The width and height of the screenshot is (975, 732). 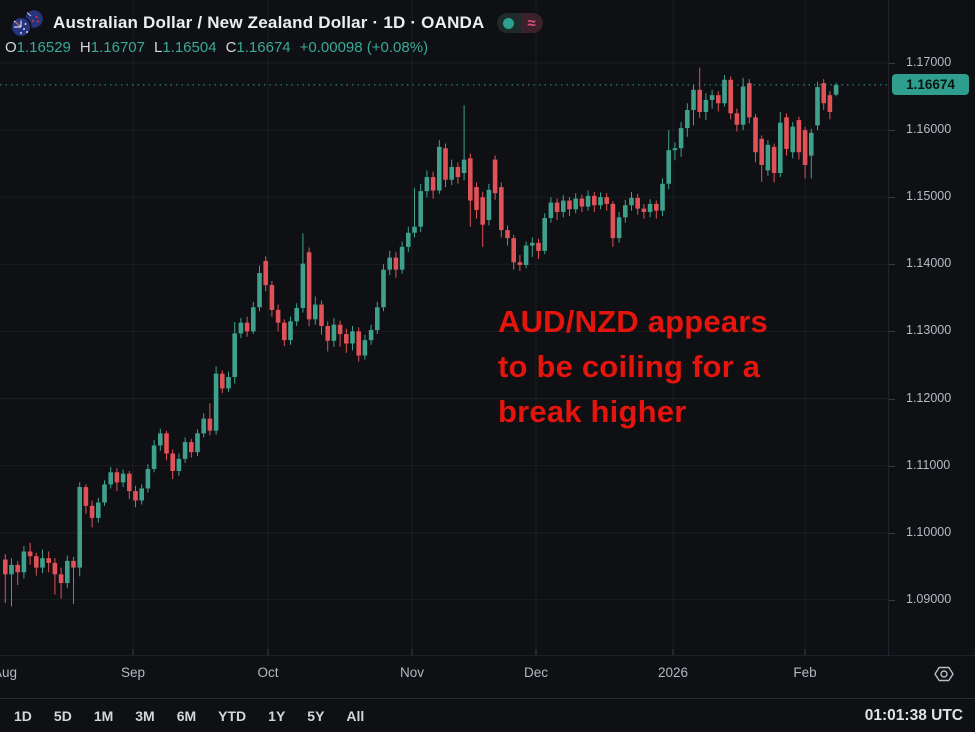 I want to click on range-button-1d: 1D, so click(x=23, y=716).